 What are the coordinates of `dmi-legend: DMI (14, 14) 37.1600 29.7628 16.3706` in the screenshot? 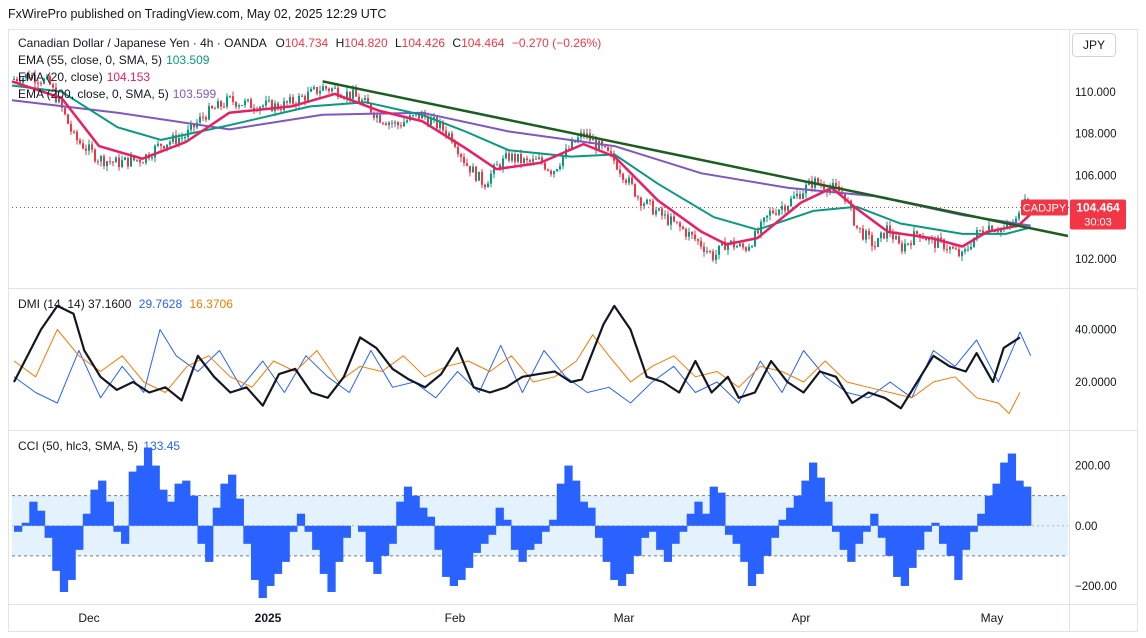 It's located at (125, 304).